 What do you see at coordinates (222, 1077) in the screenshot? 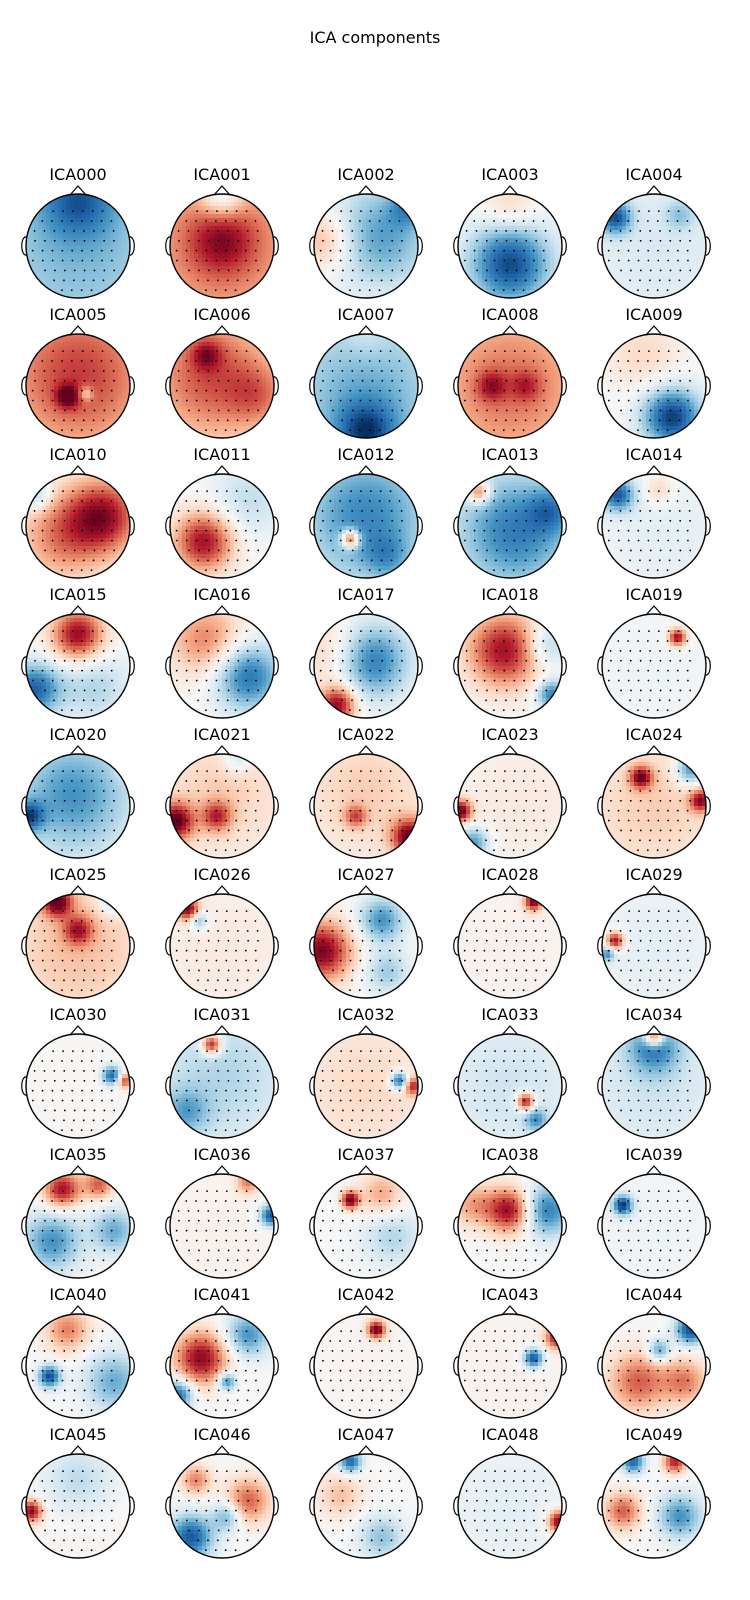
I see `component-topomap: ICA031` at bounding box center [222, 1077].